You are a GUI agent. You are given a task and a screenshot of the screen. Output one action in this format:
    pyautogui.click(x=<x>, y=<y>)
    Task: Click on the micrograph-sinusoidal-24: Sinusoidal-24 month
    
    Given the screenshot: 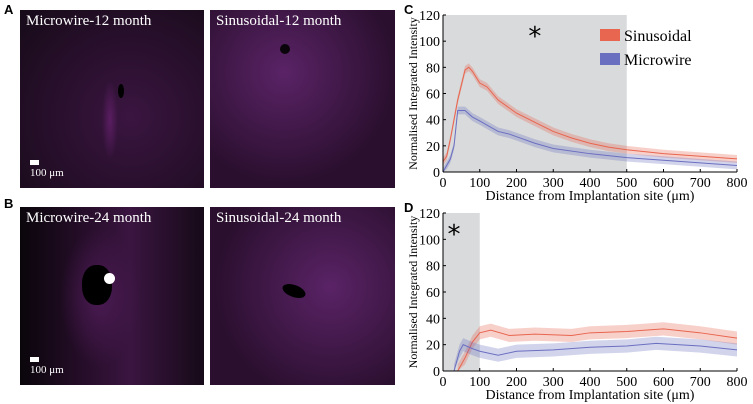 What is the action you would take?
    pyautogui.click(x=302, y=296)
    